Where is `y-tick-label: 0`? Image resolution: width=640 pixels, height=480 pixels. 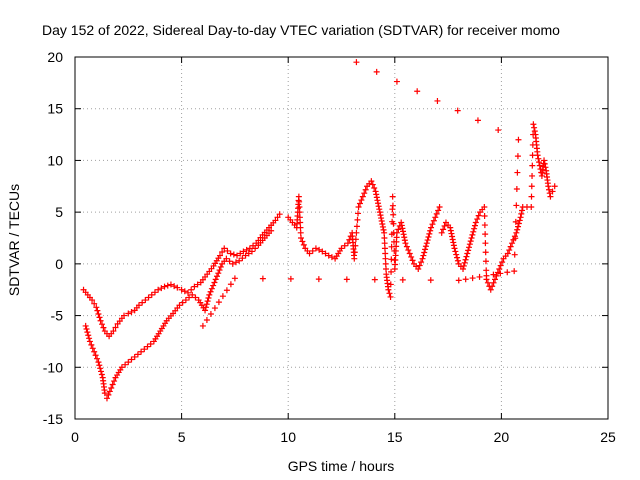
y-tick-label: 0 is located at coordinates (59, 264).